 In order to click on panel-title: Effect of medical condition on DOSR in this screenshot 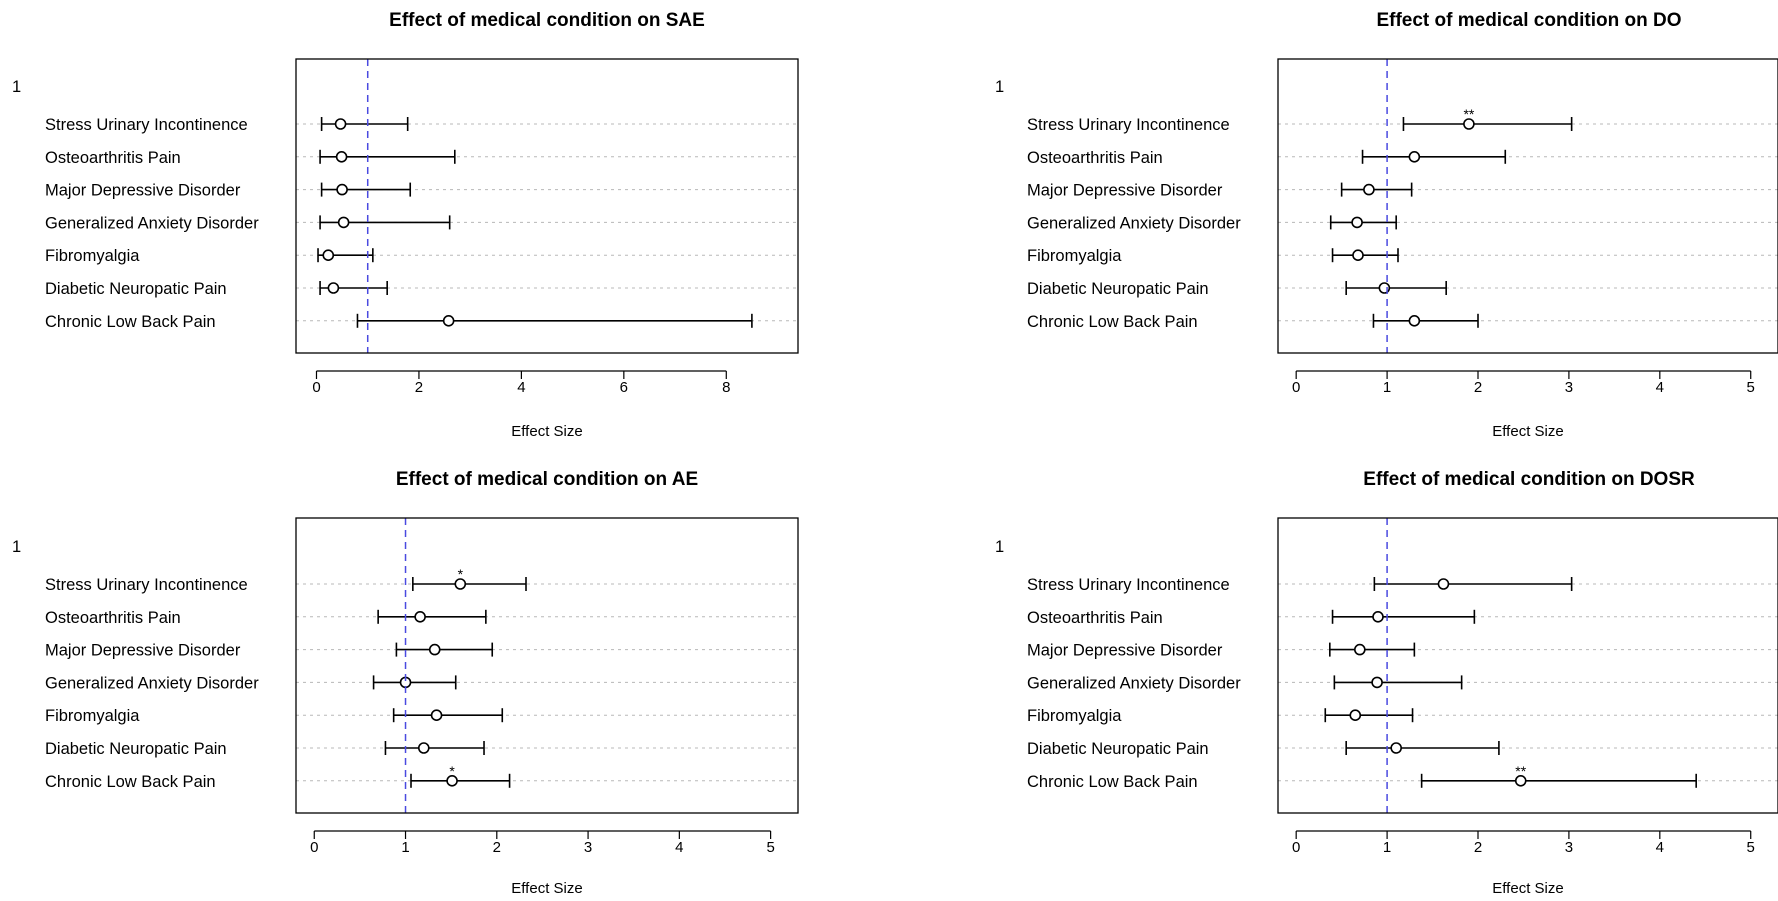, I will do `click(1529, 479)`.